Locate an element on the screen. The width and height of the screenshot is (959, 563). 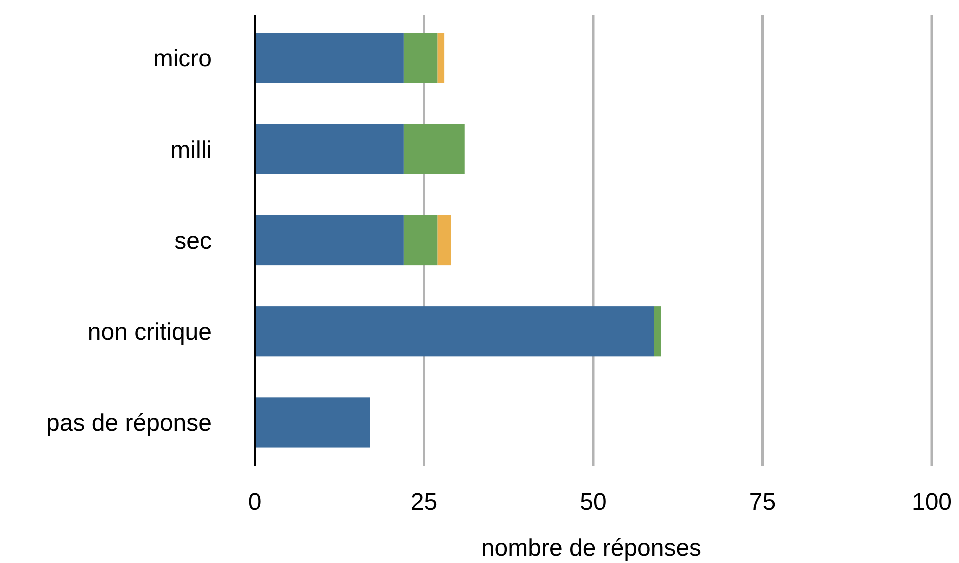
x-tick-label: 75 is located at coordinates (762, 502).